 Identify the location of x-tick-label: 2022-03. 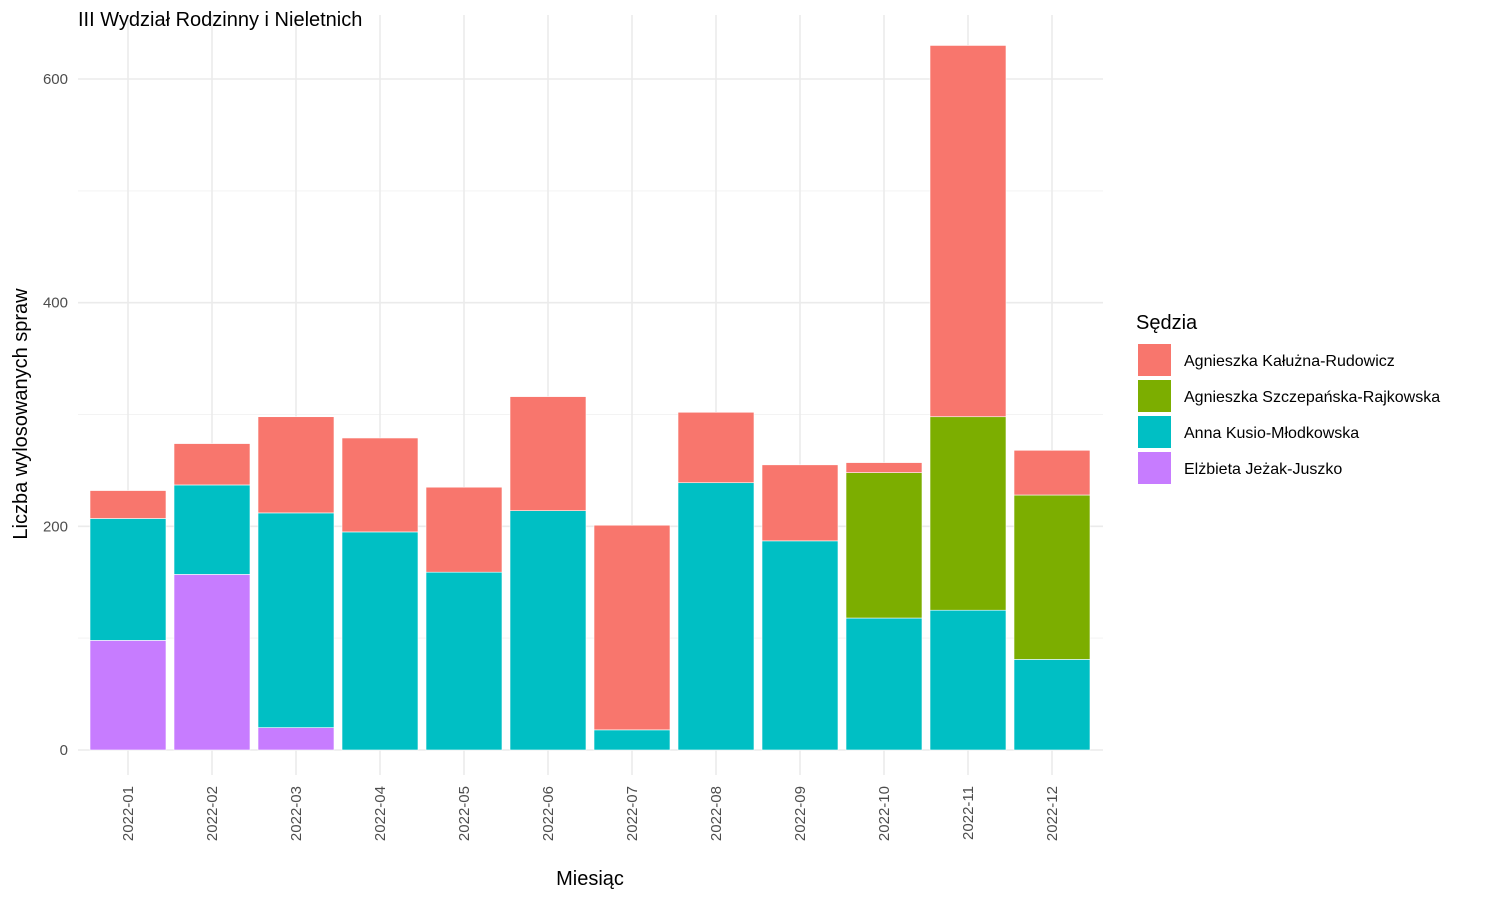
(296, 813).